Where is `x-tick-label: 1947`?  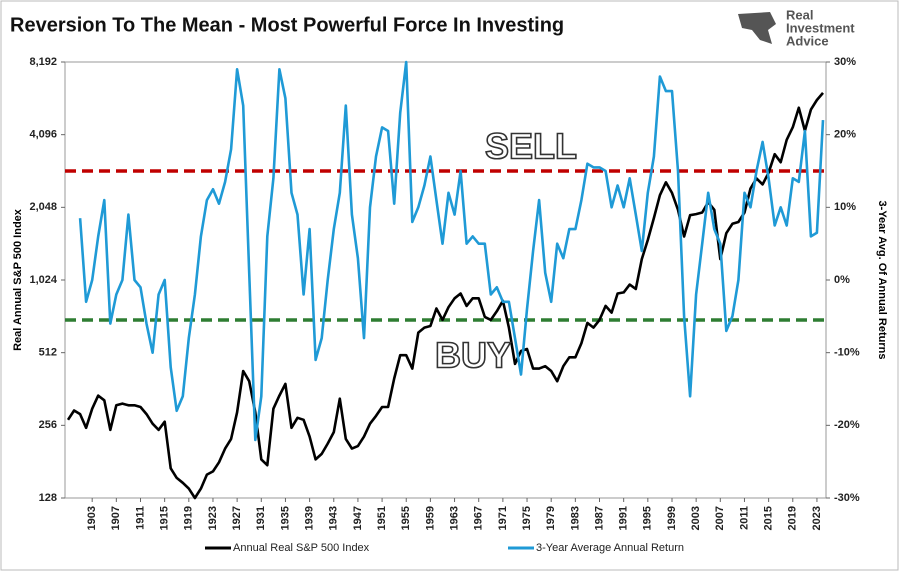
x-tick-label: 1947 is located at coordinates (358, 518).